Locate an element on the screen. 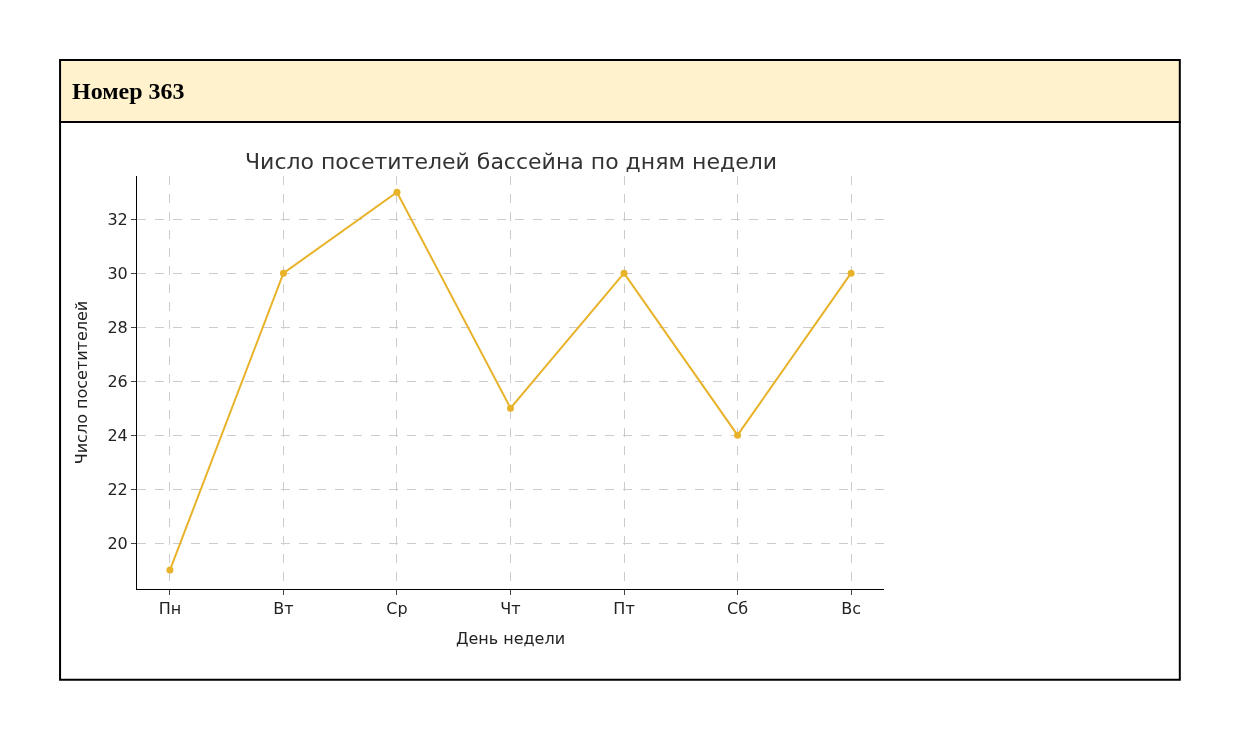 The image size is (1242, 735). x-tick-label: Чт is located at coordinates (510, 609).